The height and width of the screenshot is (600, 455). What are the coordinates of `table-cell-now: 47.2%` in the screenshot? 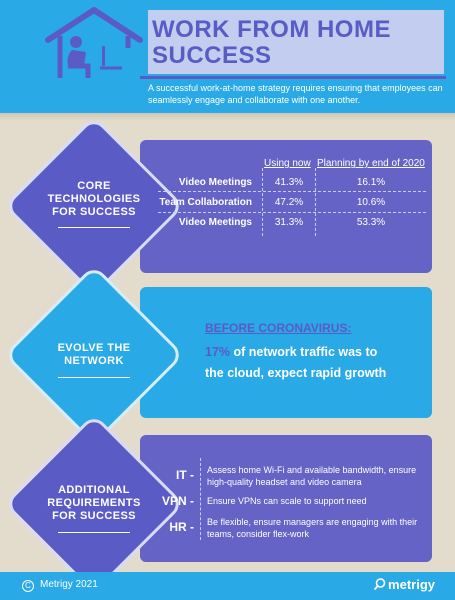 It's located at (289, 202).